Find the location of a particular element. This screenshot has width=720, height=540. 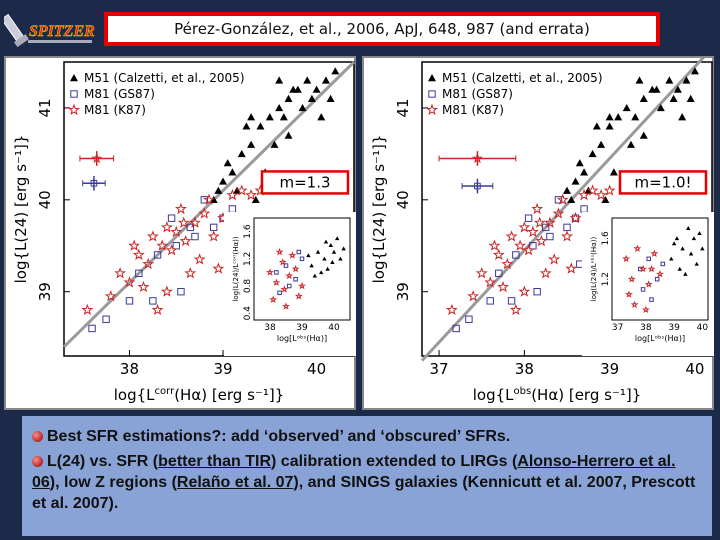

inset-x-tick-label: 39 is located at coordinates (674, 328).